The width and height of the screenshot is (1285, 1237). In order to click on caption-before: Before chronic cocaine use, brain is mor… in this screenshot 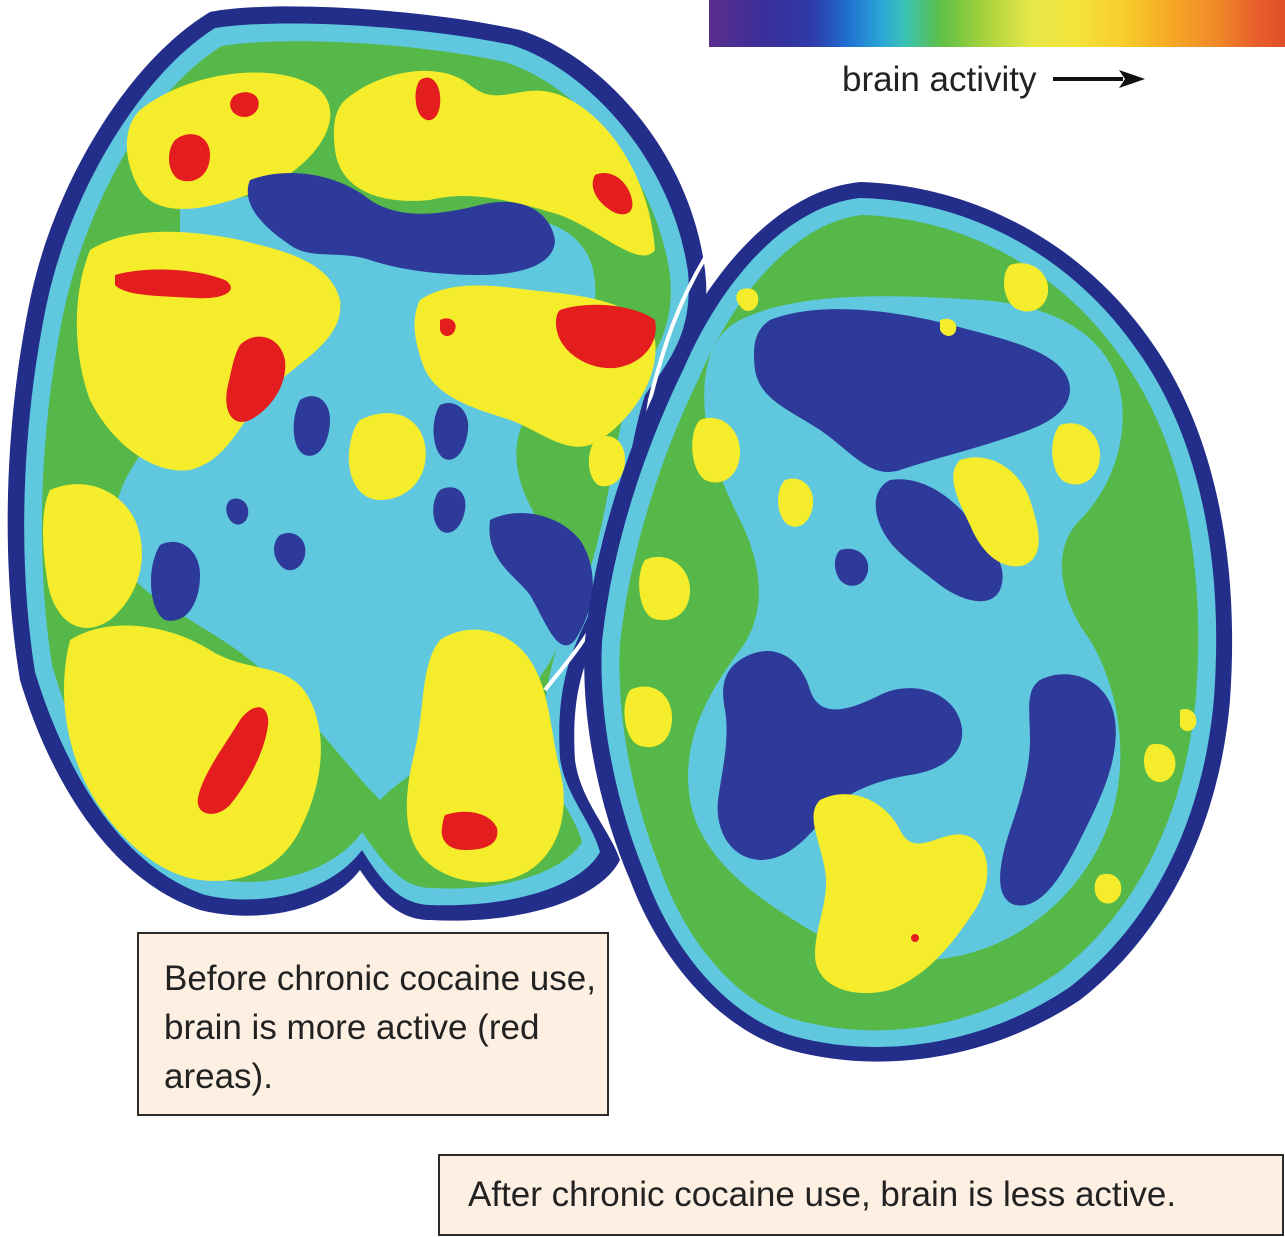, I will do `click(373, 1024)`.